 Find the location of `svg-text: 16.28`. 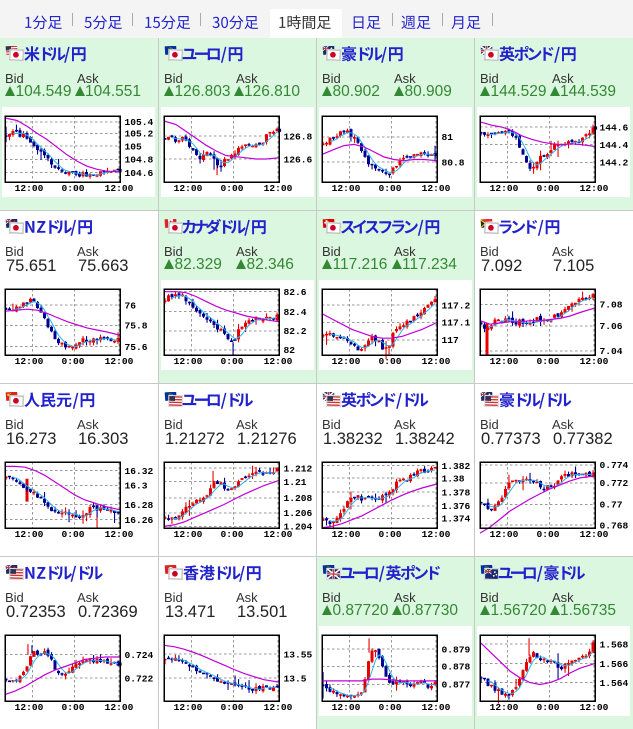

svg-text: 16.28 is located at coordinates (139, 505).